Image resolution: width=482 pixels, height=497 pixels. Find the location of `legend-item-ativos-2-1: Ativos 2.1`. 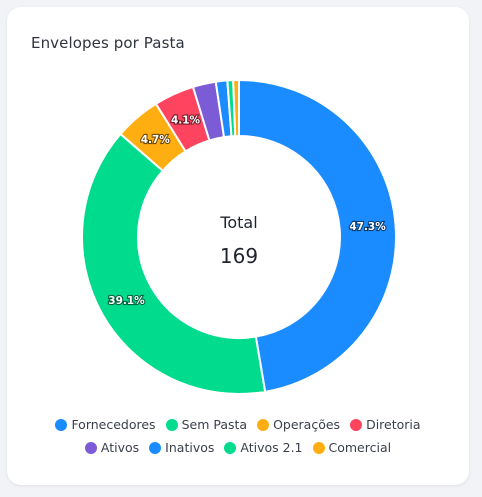

legend-item-ativos-2-1: Ativos 2.1 is located at coordinates (263, 447).